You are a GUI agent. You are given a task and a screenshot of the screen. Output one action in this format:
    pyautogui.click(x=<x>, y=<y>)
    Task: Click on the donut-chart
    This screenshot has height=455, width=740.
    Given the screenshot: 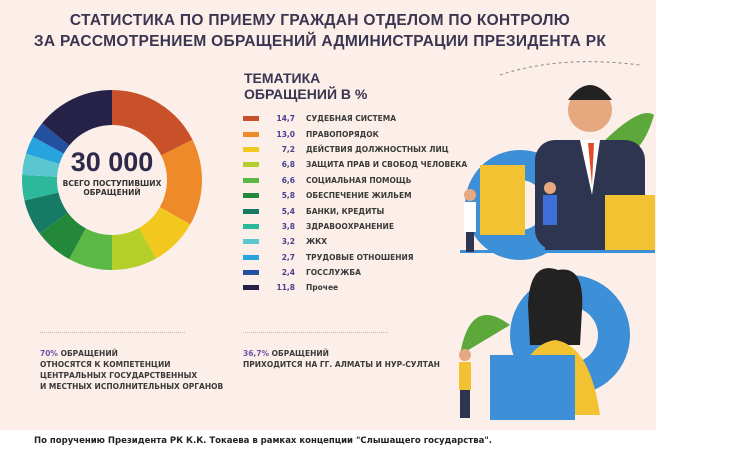 What is the action you would take?
    pyautogui.click(x=112, y=180)
    